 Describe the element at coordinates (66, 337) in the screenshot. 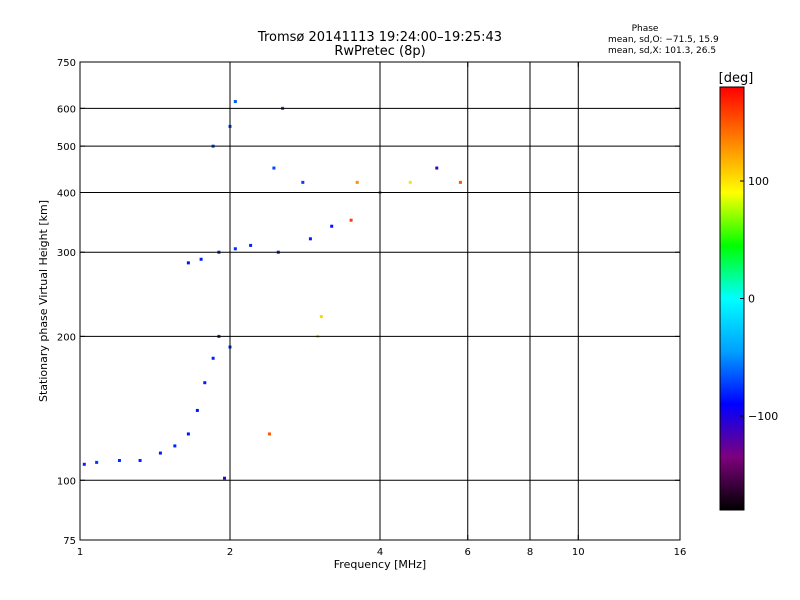

I see `y-tick-label-2: 200` at that location.